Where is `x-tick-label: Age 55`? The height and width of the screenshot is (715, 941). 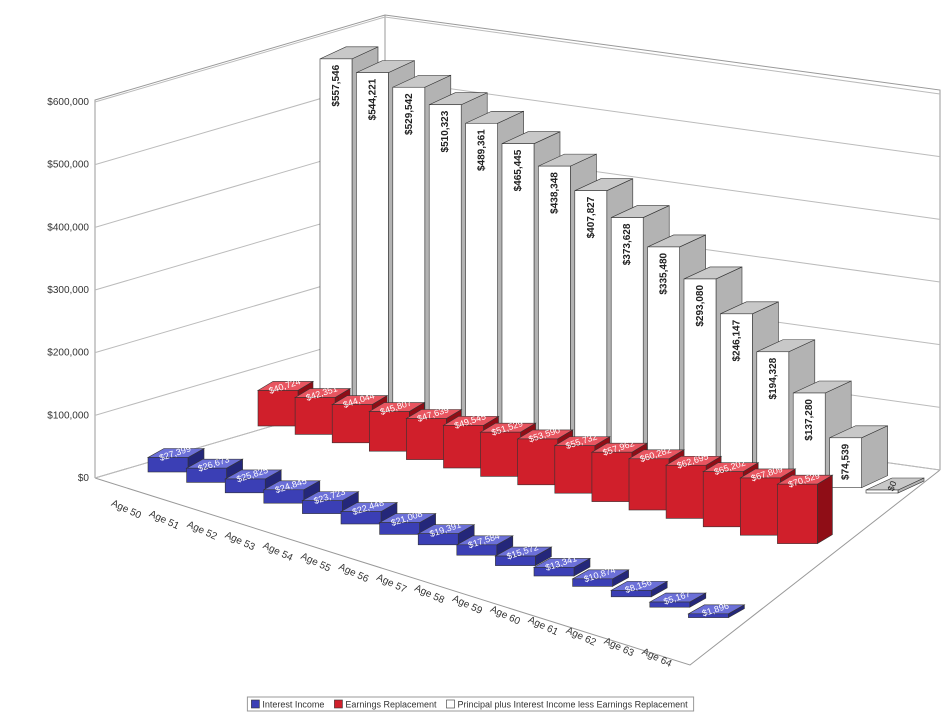
x-tick-label: Age 55 is located at coordinates (316, 563).